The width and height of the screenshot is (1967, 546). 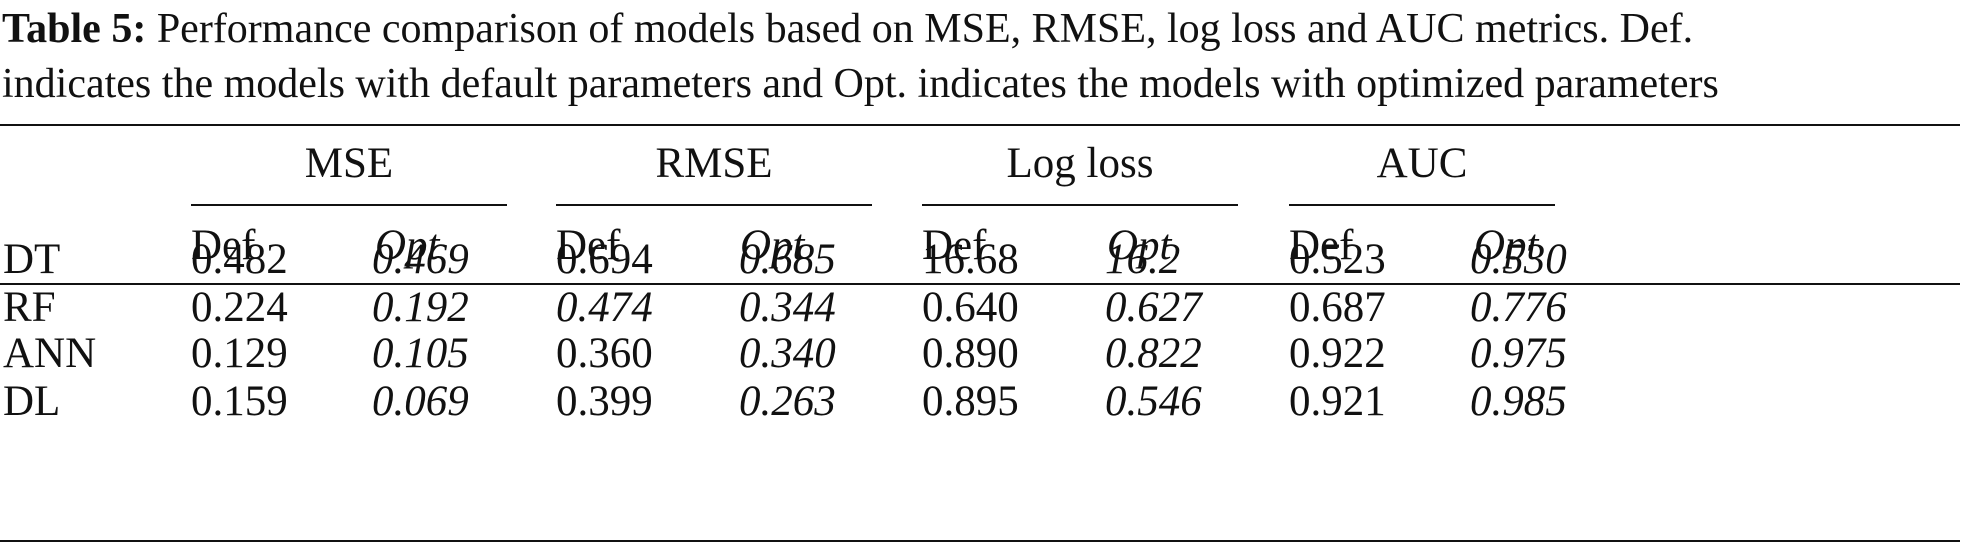 I want to click on table-cell: 16.68, so click(x=970, y=259).